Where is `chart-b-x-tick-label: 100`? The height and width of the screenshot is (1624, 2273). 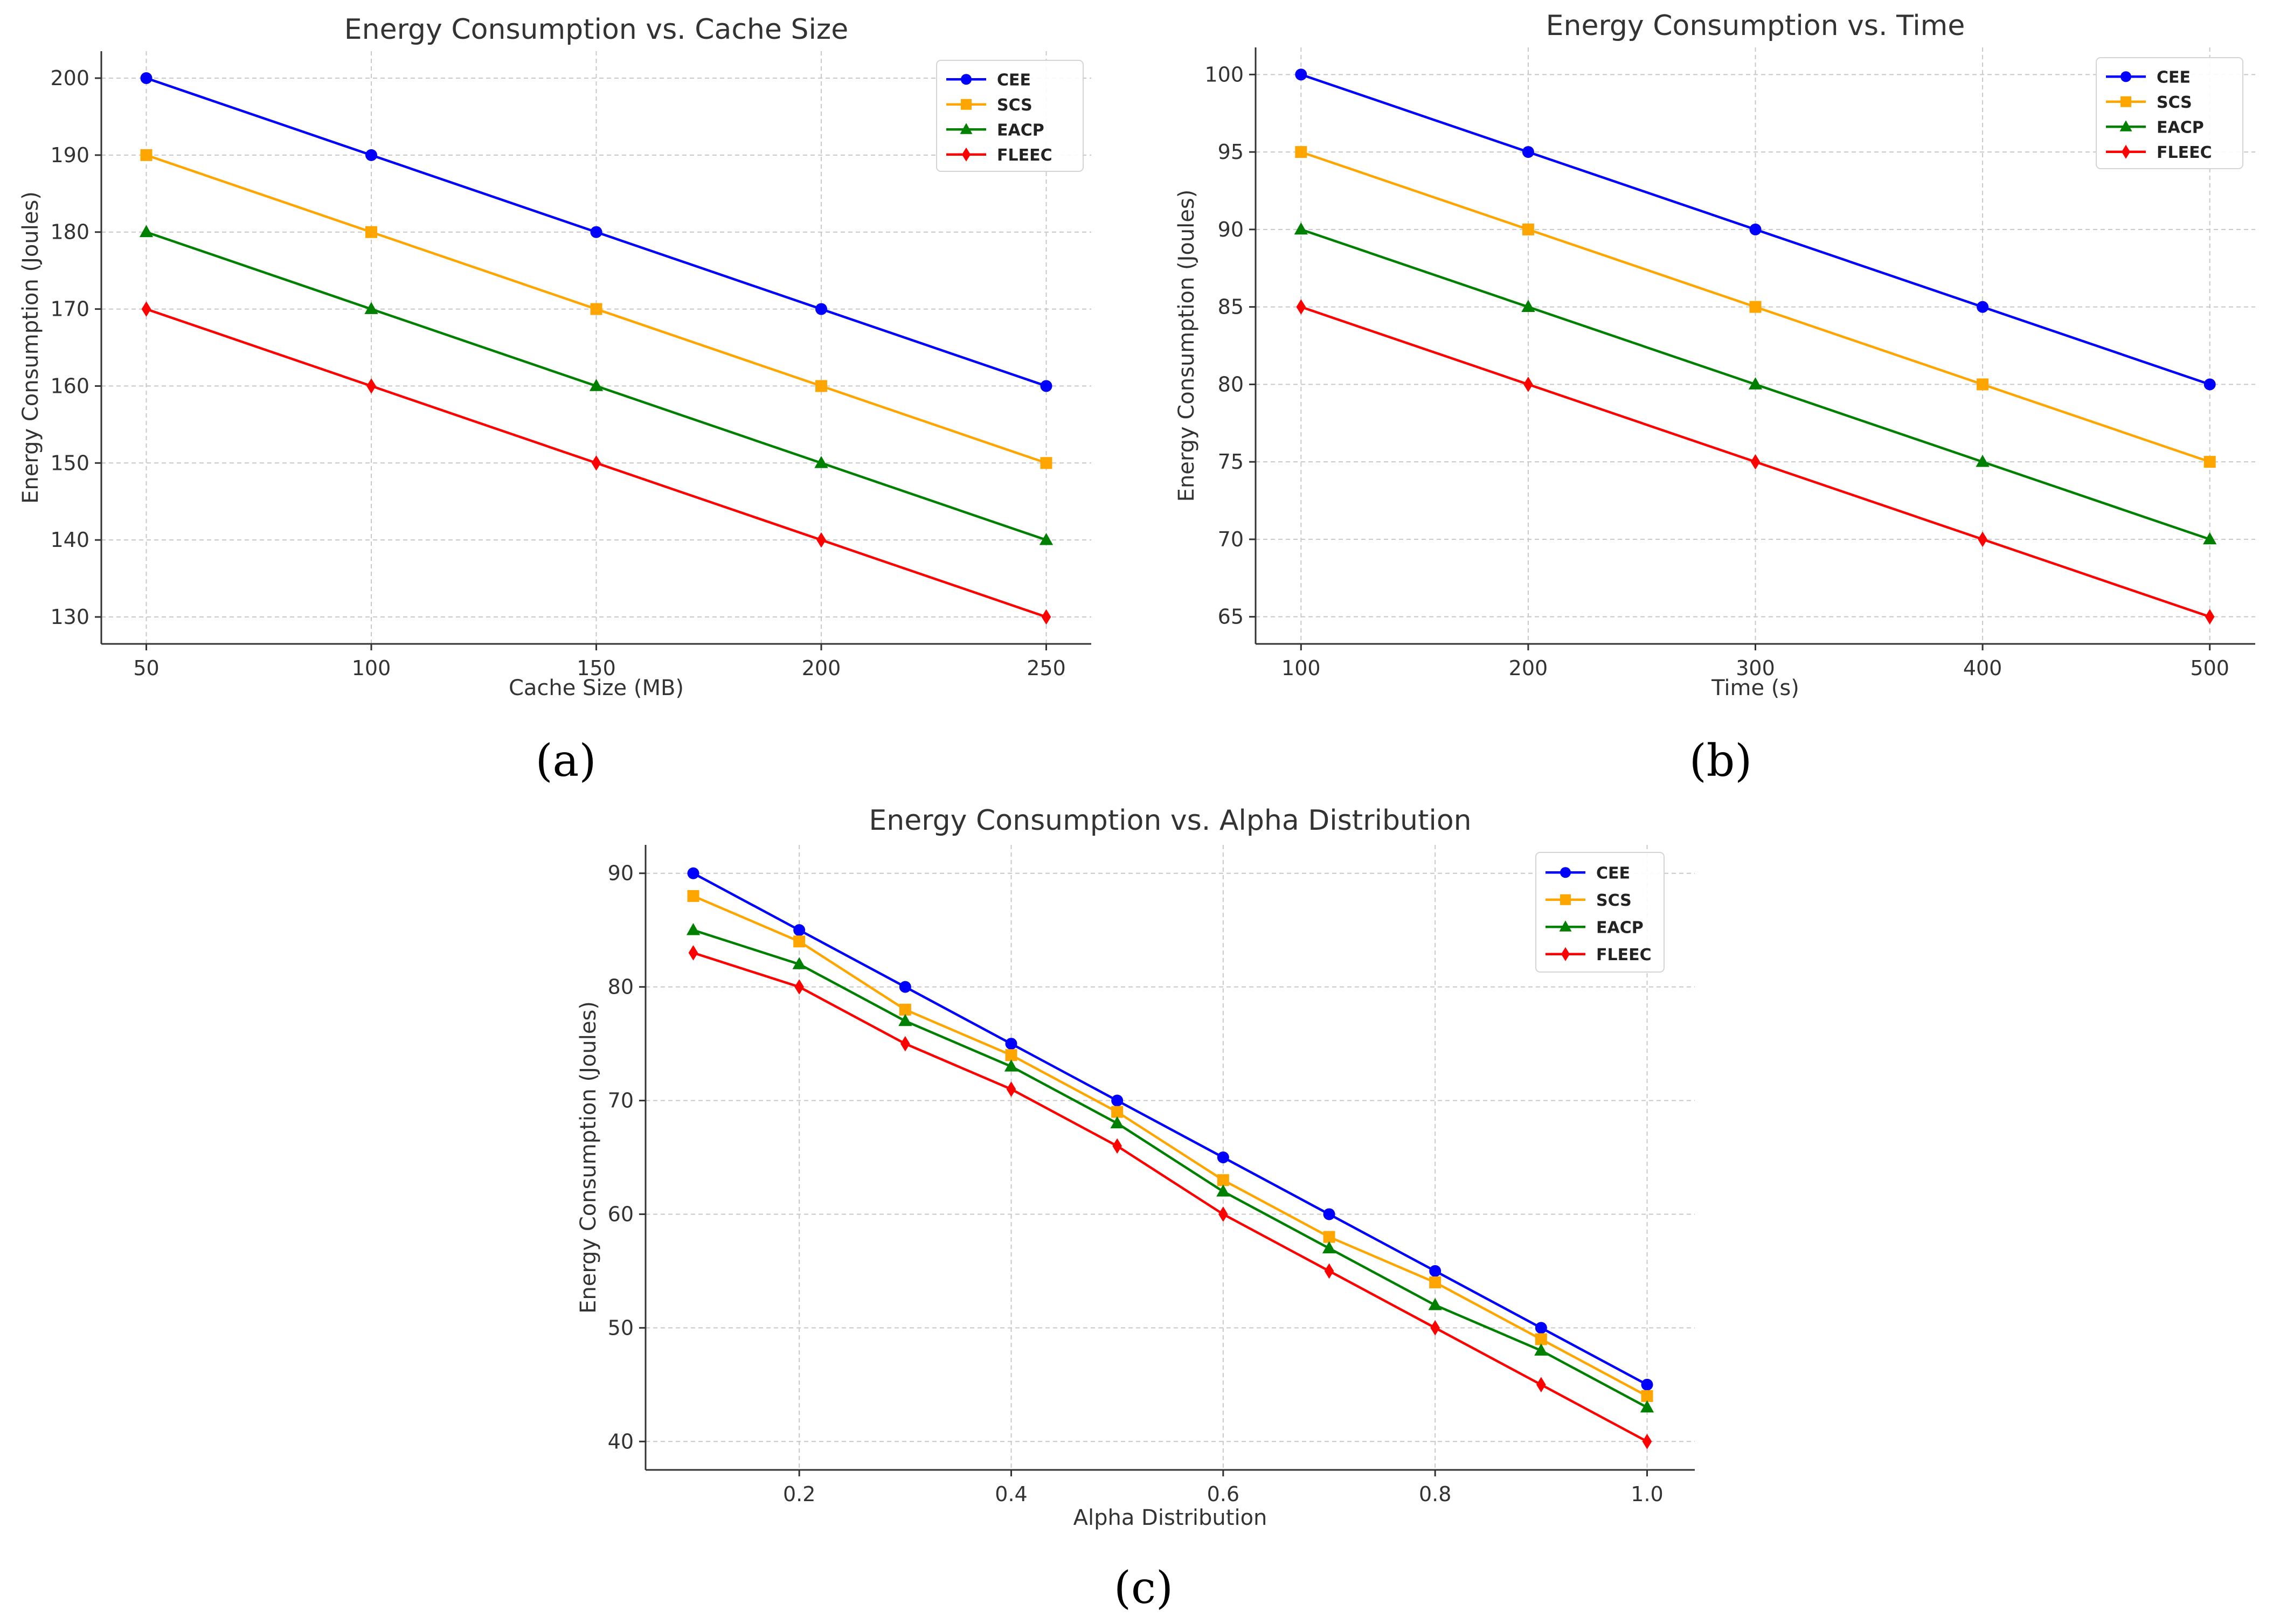
chart-b-x-tick-label: 100 is located at coordinates (1301, 668).